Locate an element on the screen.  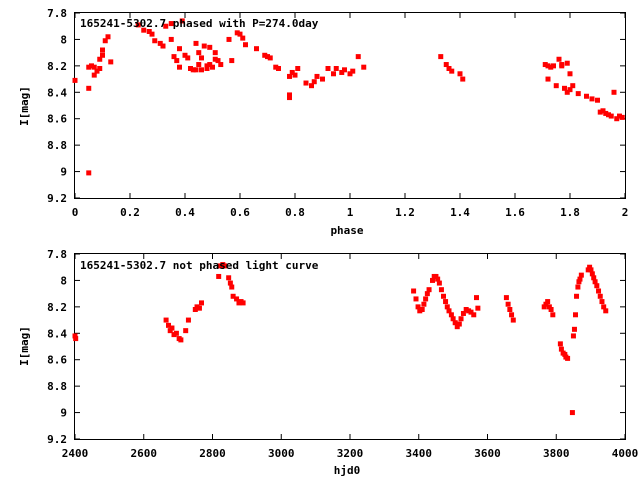
unphased-x-tick-label: 2800 is located at coordinates (212, 453).